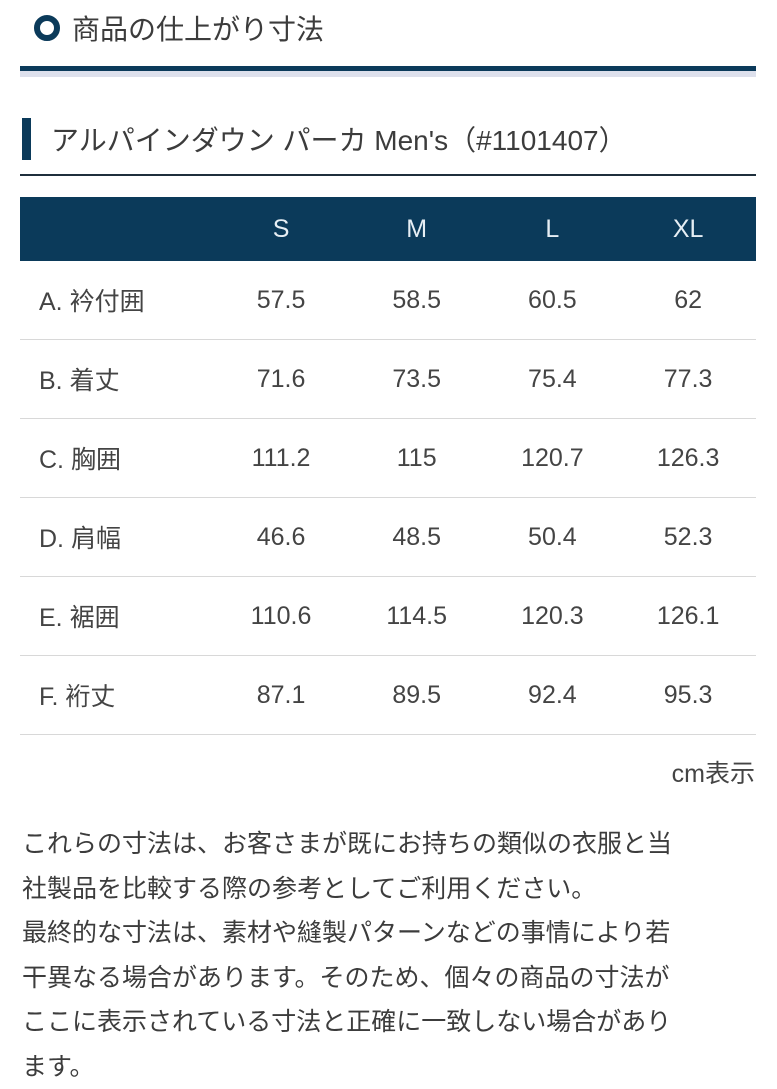  Describe the element at coordinates (688, 458) in the screenshot. I see `size-value: 126.3` at that location.